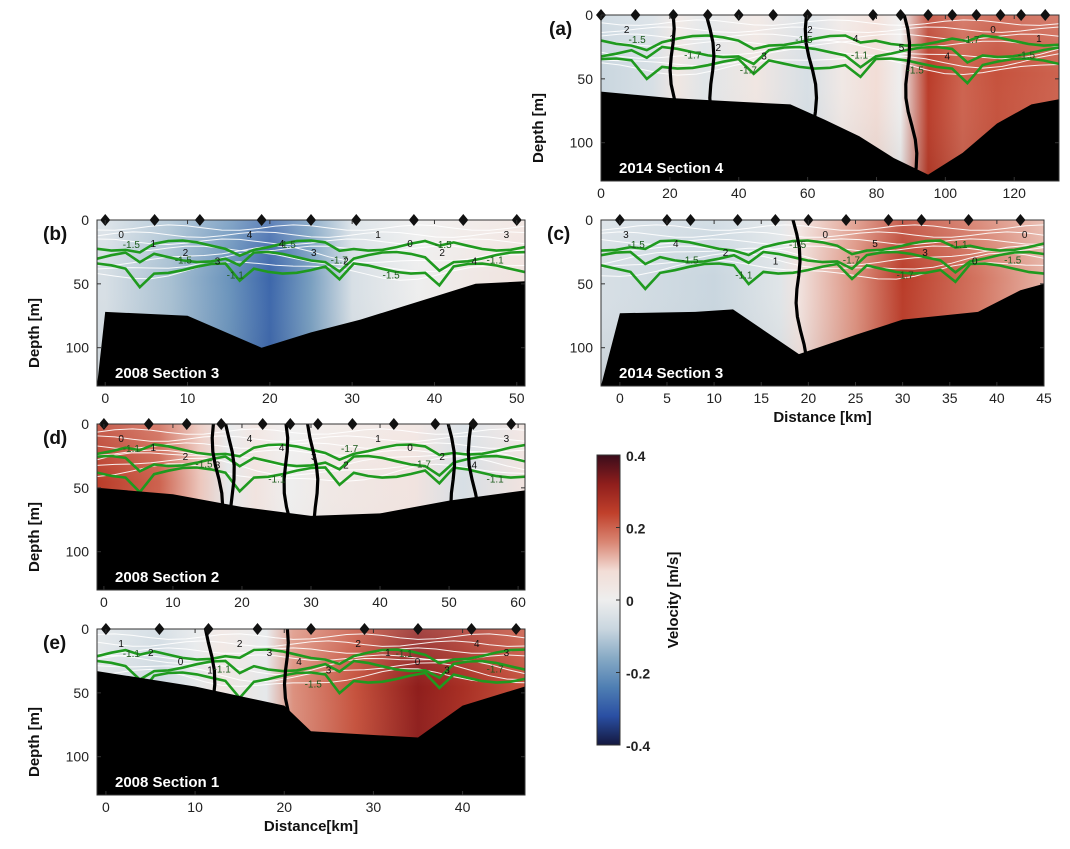  I want to click on section-label: 2008 Section 2, so click(167, 577).